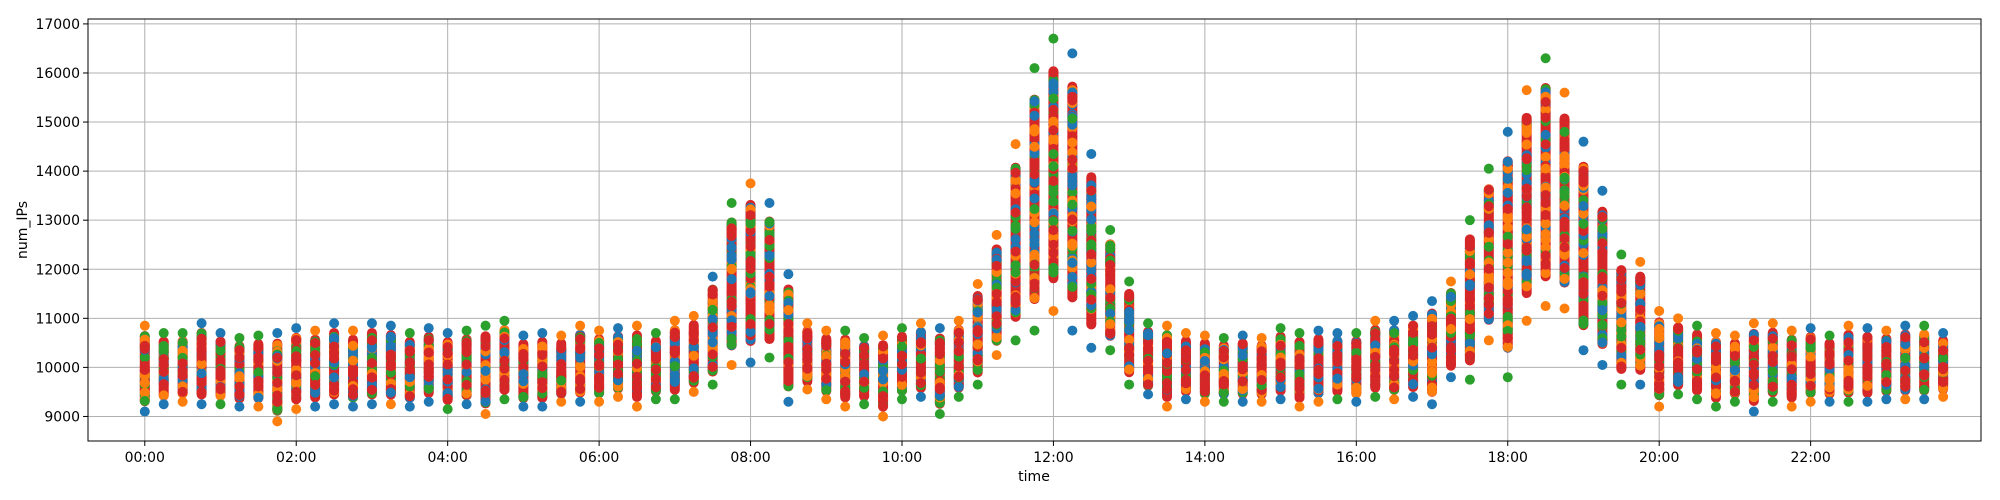 This screenshot has width=2000, height=500. I want to click on y-tick-label: 16000, so click(57, 74).